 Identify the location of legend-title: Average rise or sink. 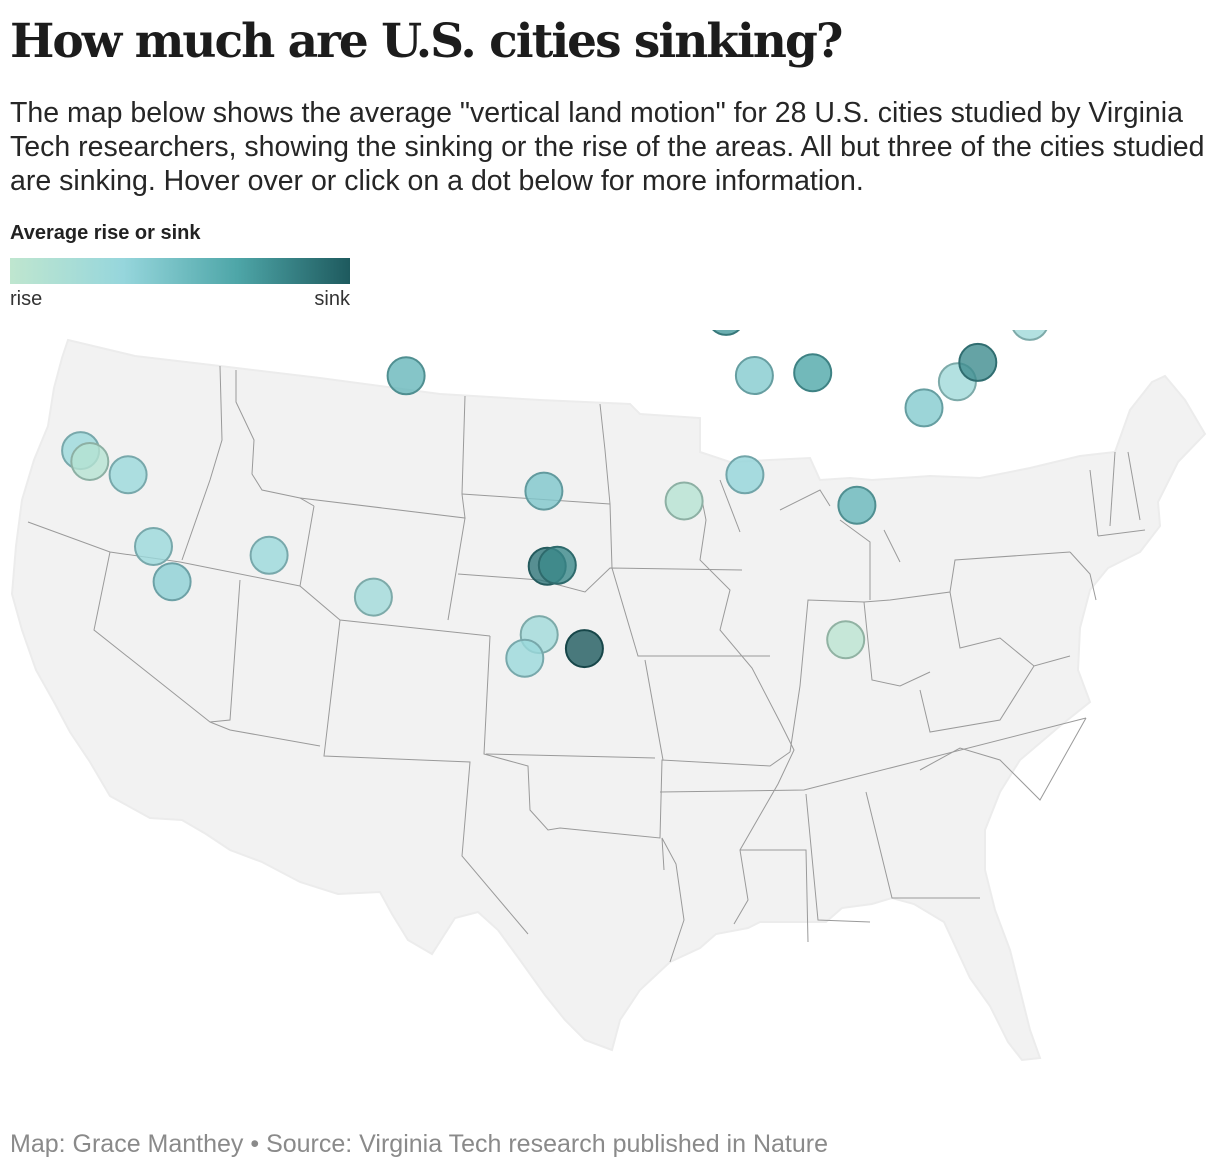
(105, 233).